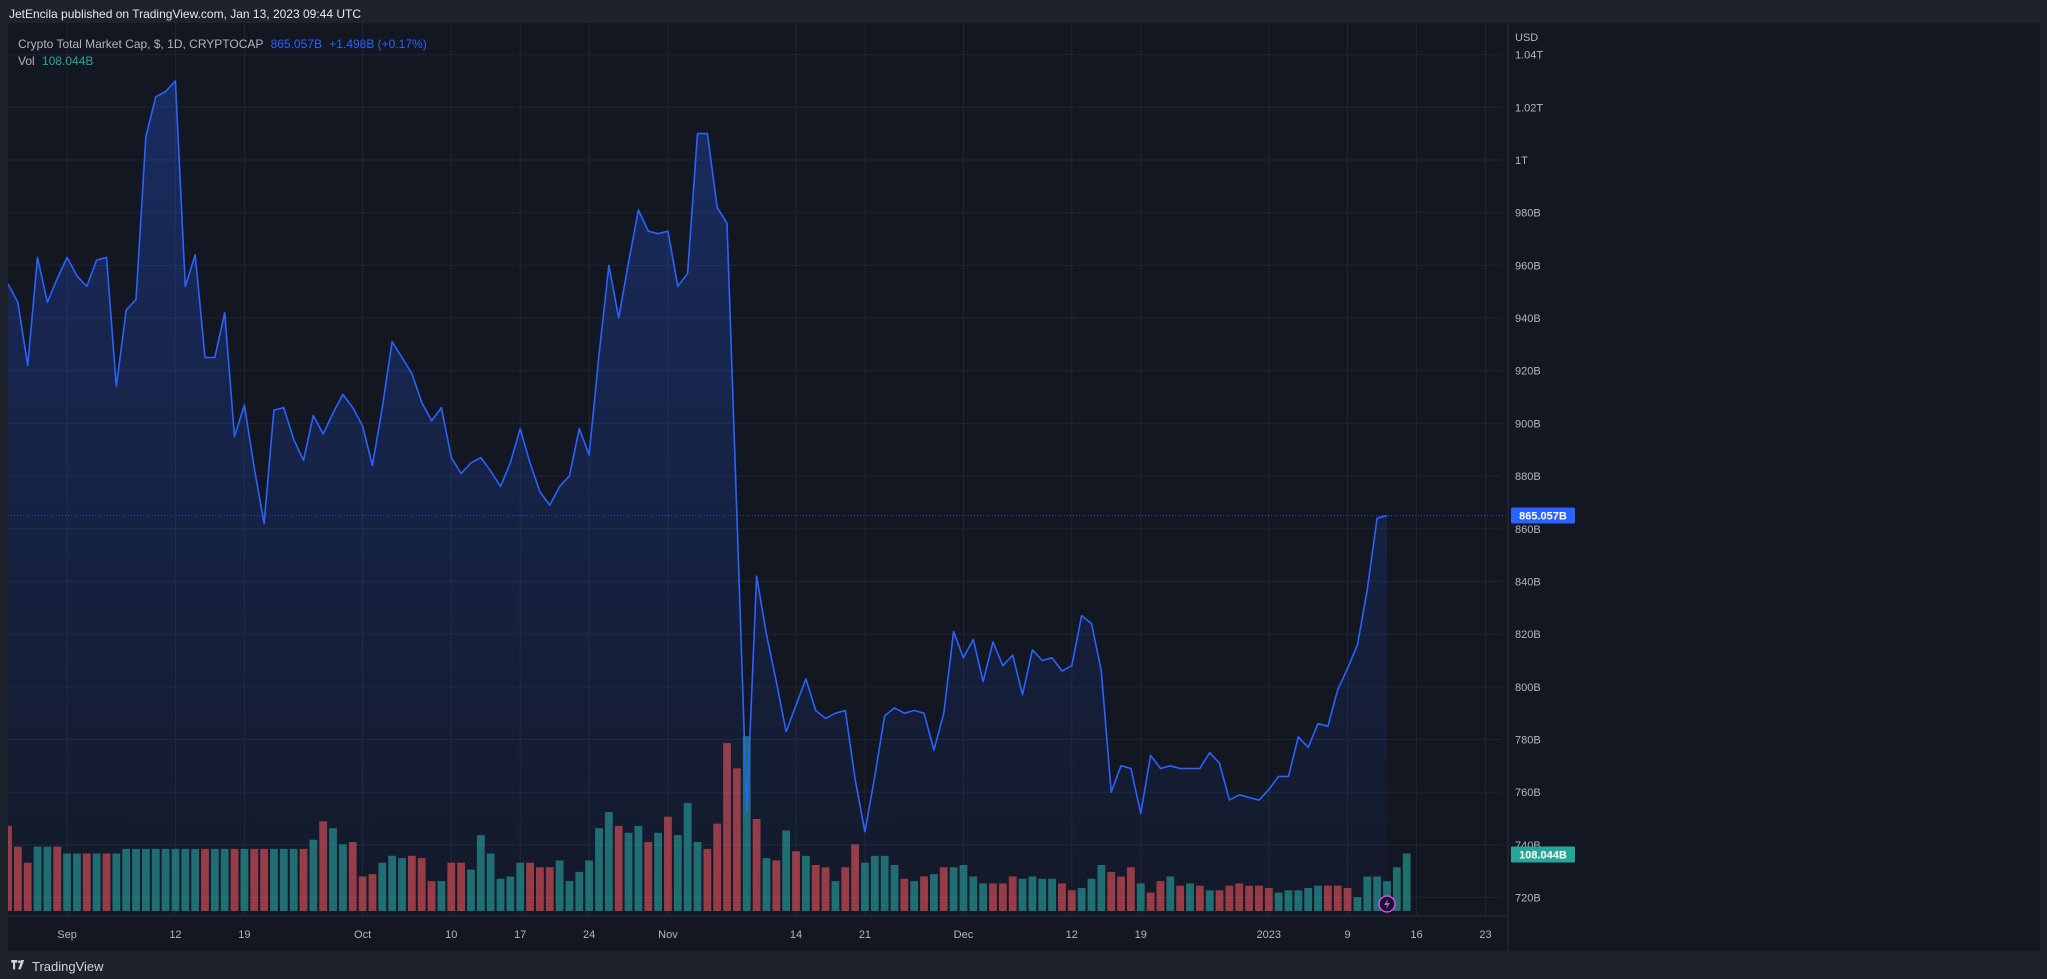  What do you see at coordinates (796, 935) in the screenshot?
I see `x-tick-label: 14` at bounding box center [796, 935].